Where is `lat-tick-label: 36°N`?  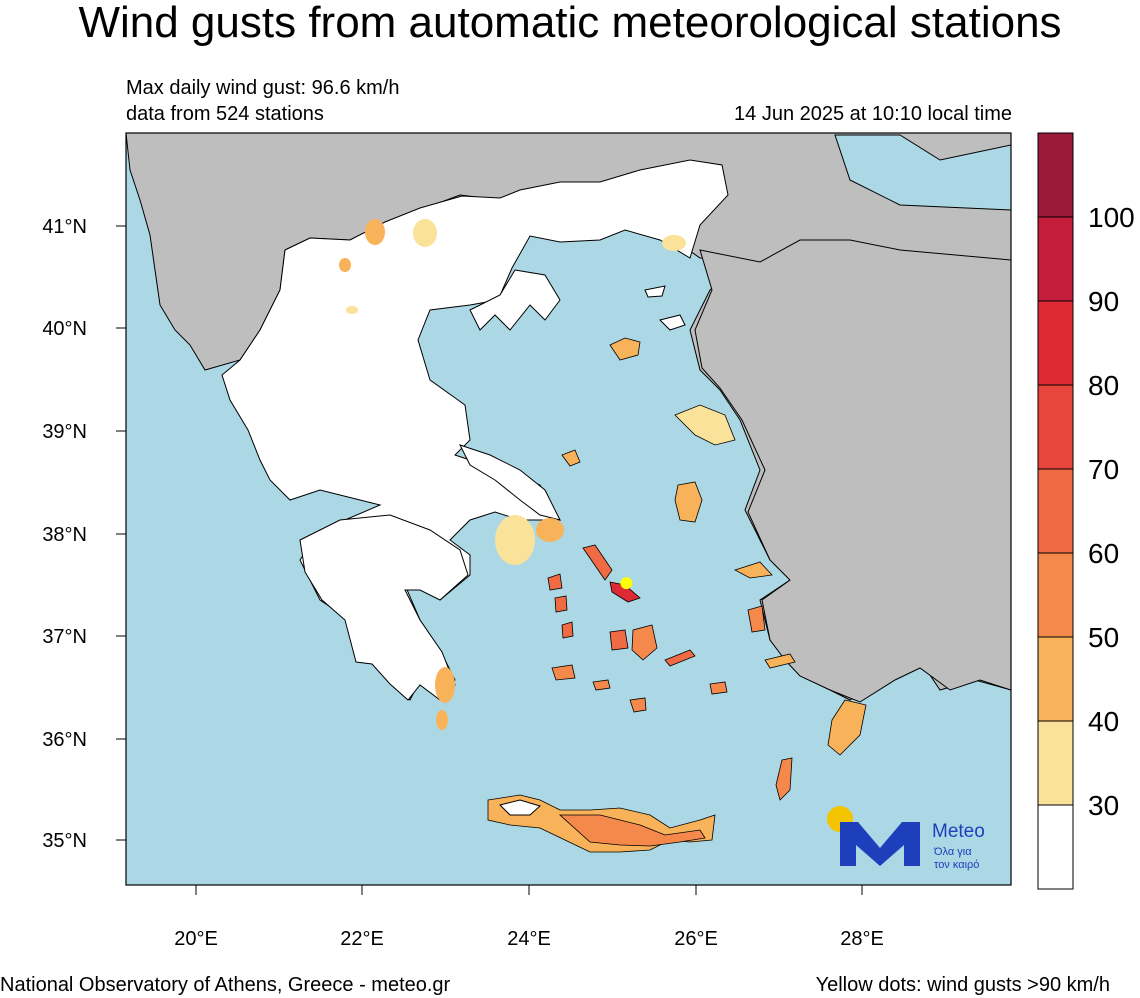
lat-tick-label: 36°N is located at coordinates (64, 740).